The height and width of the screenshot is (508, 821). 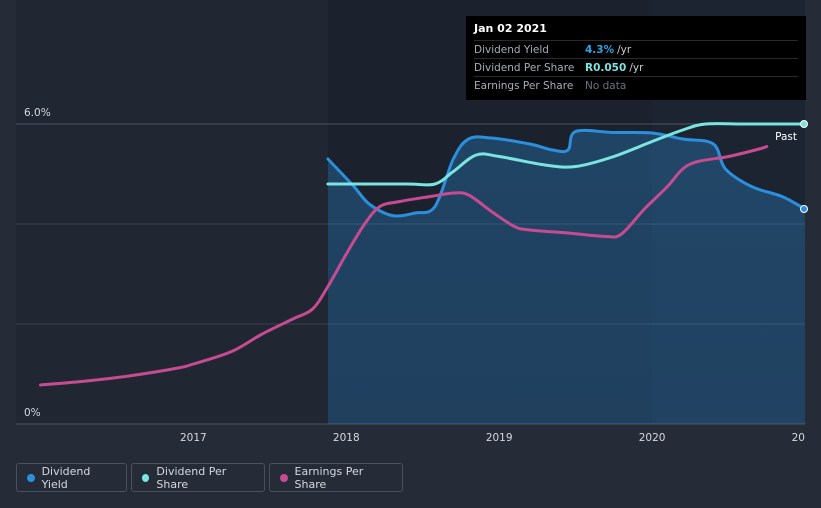 I want to click on dividend-per-share-line, so click(x=566, y=154).